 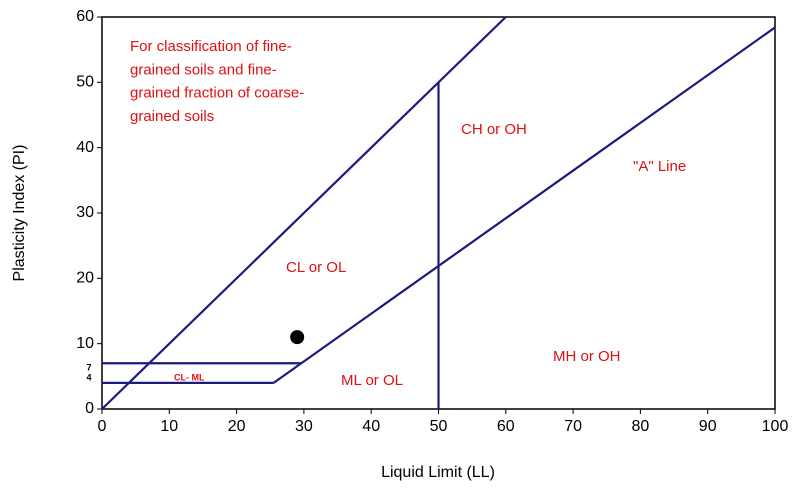 What do you see at coordinates (169, 426) in the screenshot?
I see `x-tick-label: 10` at bounding box center [169, 426].